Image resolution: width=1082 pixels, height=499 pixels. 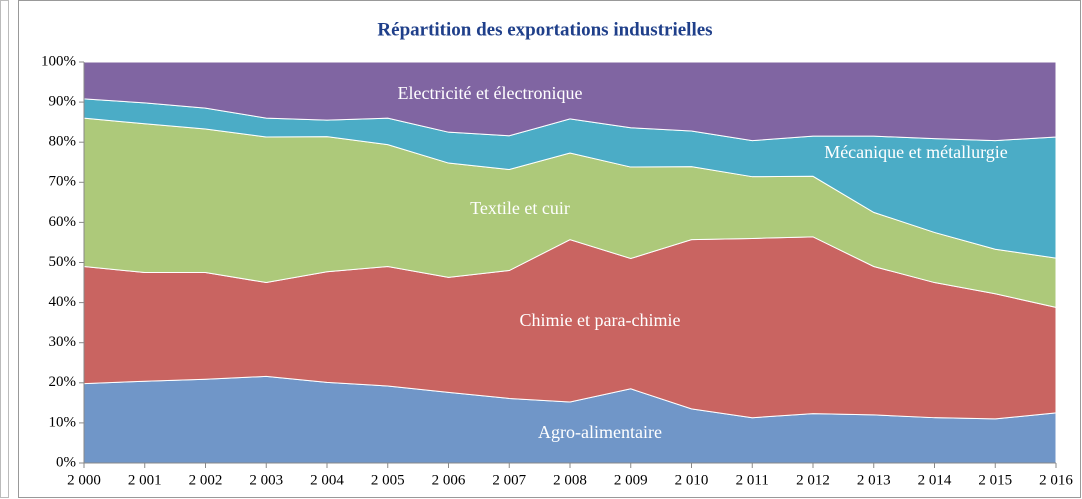 What do you see at coordinates (63, 422) in the screenshot?
I see `y-tick-label: 10%` at bounding box center [63, 422].